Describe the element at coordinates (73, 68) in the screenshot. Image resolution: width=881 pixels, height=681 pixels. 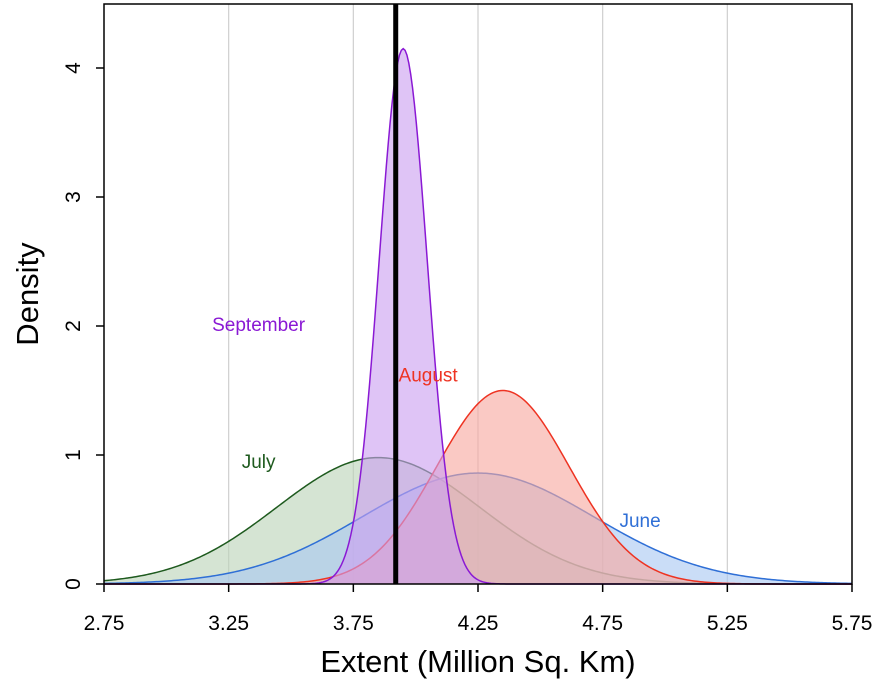
I see `y-tick-label: 4` at that location.